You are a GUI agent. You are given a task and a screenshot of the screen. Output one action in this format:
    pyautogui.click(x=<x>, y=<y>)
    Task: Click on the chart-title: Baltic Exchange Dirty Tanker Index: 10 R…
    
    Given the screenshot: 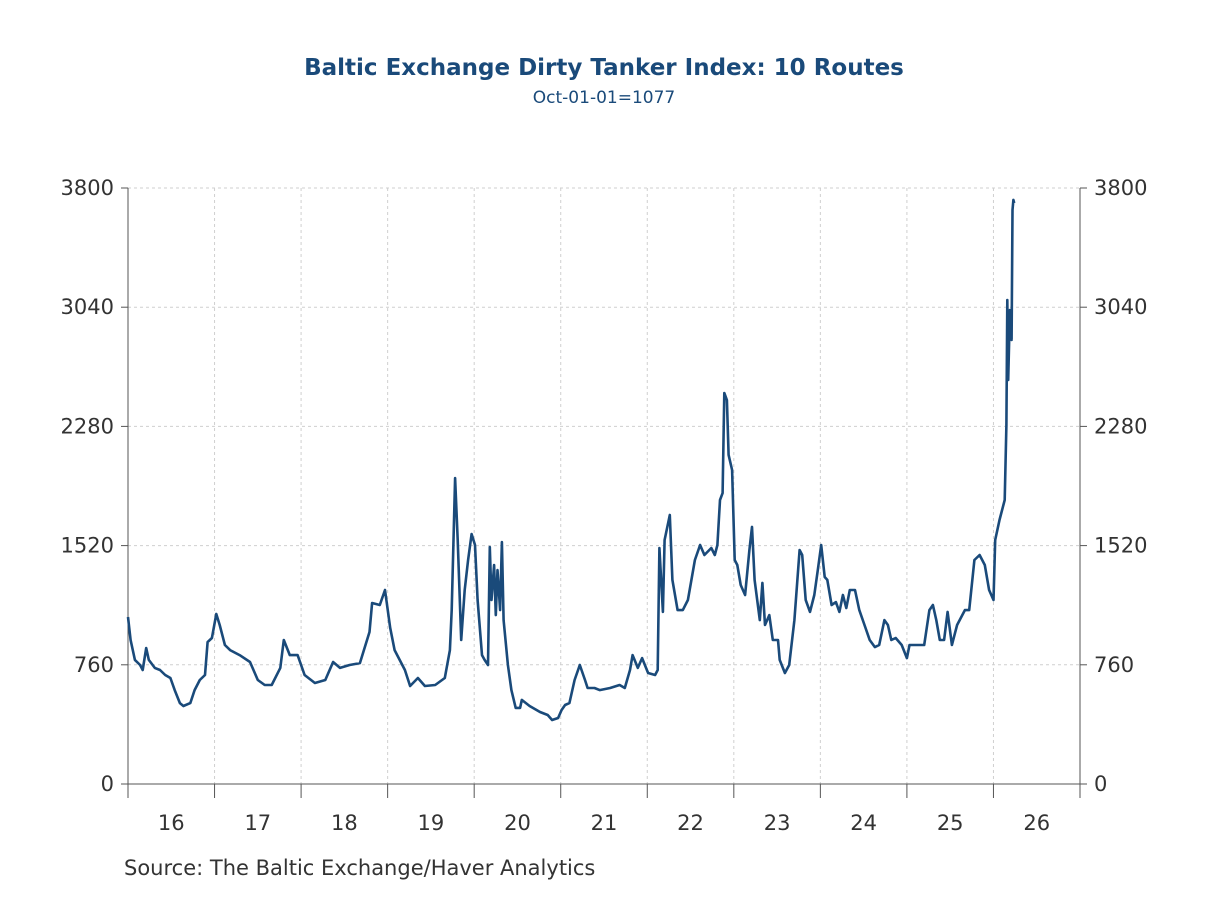 What is the action you would take?
    pyautogui.click(x=604, y=68)
    